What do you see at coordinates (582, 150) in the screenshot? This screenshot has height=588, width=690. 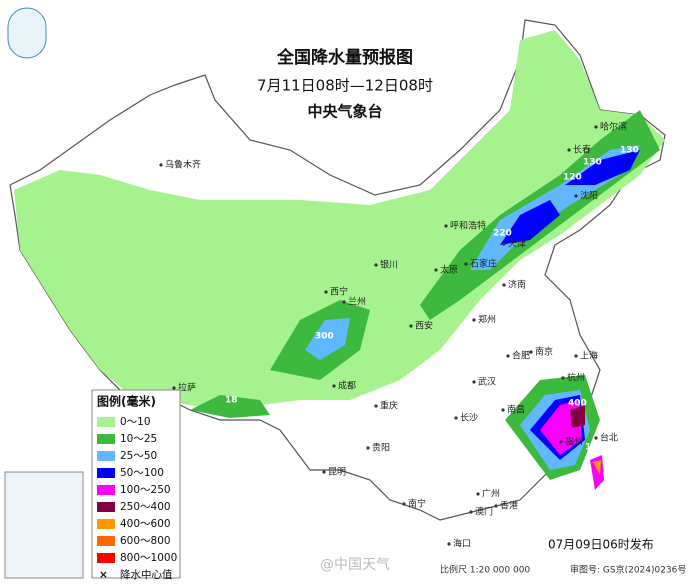 I see `city-label: 长春` at bounding box center [582, 150].